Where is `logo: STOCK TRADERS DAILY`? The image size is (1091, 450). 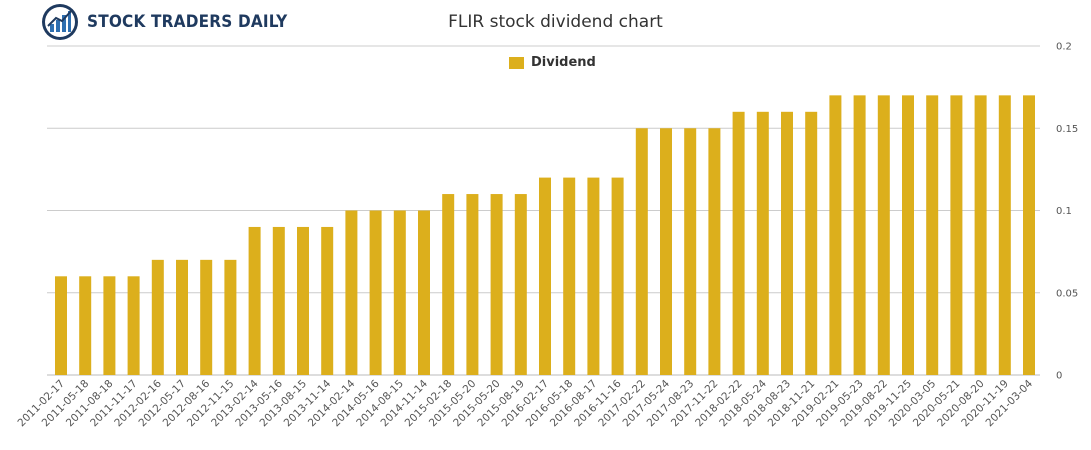 logo: STOCK TRADERS DAILY is located at coordinates (163, 22).